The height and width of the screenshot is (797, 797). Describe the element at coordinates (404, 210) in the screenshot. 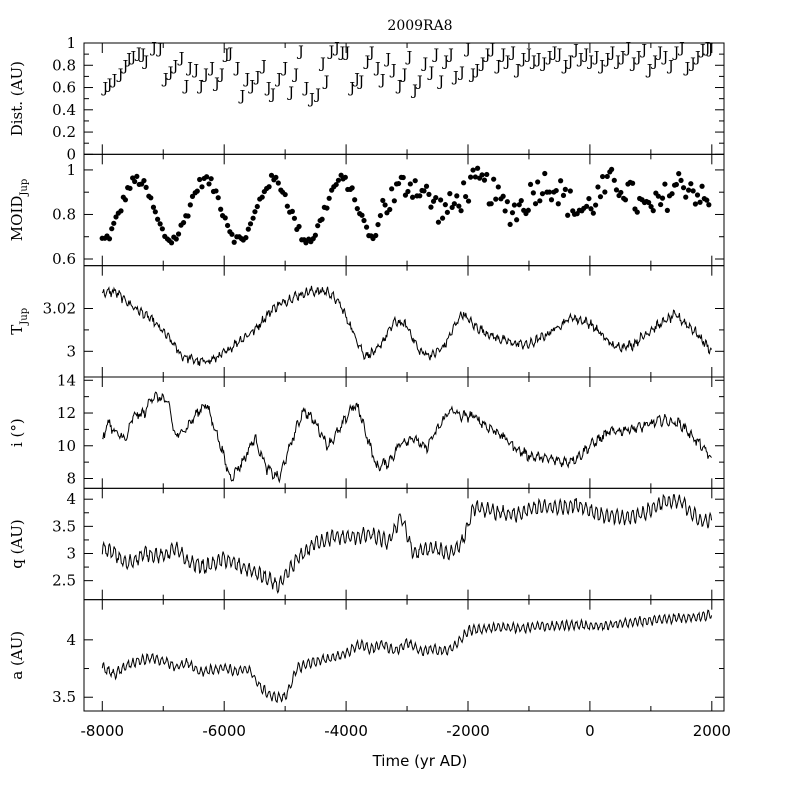

I see `panel-frame` at that location.